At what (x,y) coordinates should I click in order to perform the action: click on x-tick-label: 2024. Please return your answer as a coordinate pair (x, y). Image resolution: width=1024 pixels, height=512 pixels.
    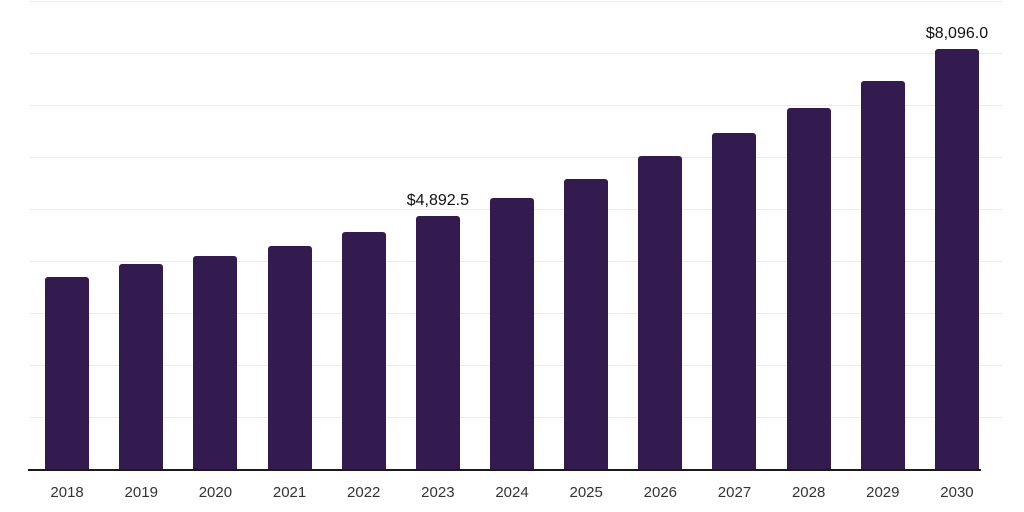
    Looking at the image, I should click on (512, 492).